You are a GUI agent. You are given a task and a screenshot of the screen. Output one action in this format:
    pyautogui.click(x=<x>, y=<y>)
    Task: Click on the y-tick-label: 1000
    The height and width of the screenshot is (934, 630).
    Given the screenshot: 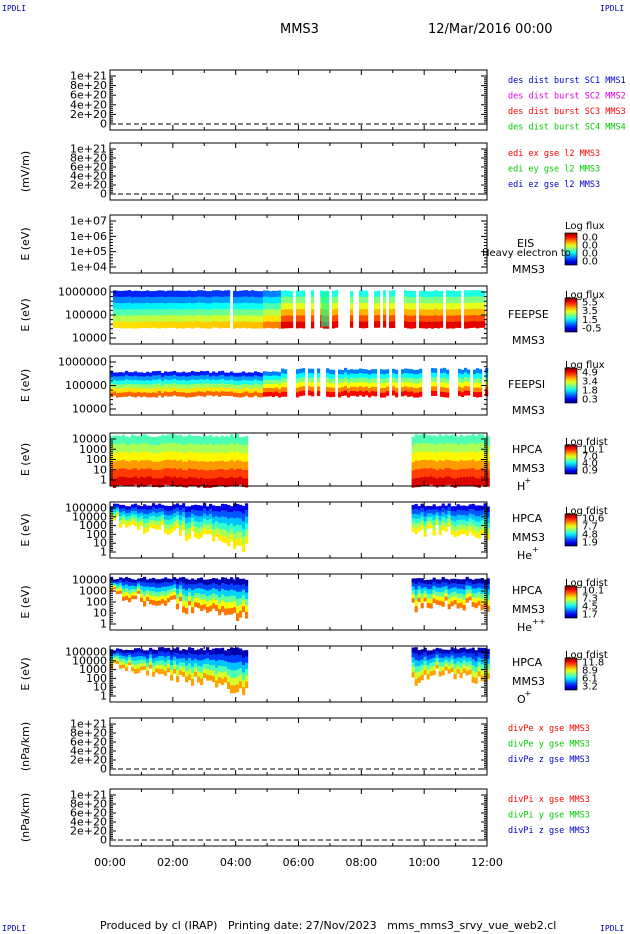 What is the action you would take?
    pyautogui.click(x=93, y=525)
    